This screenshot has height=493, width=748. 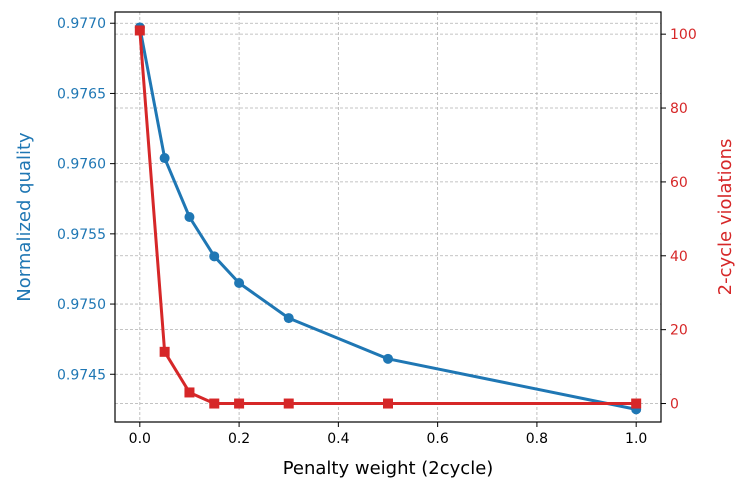 I want to click on left-tick-label: 0.9760, so click(x=81, y=165).